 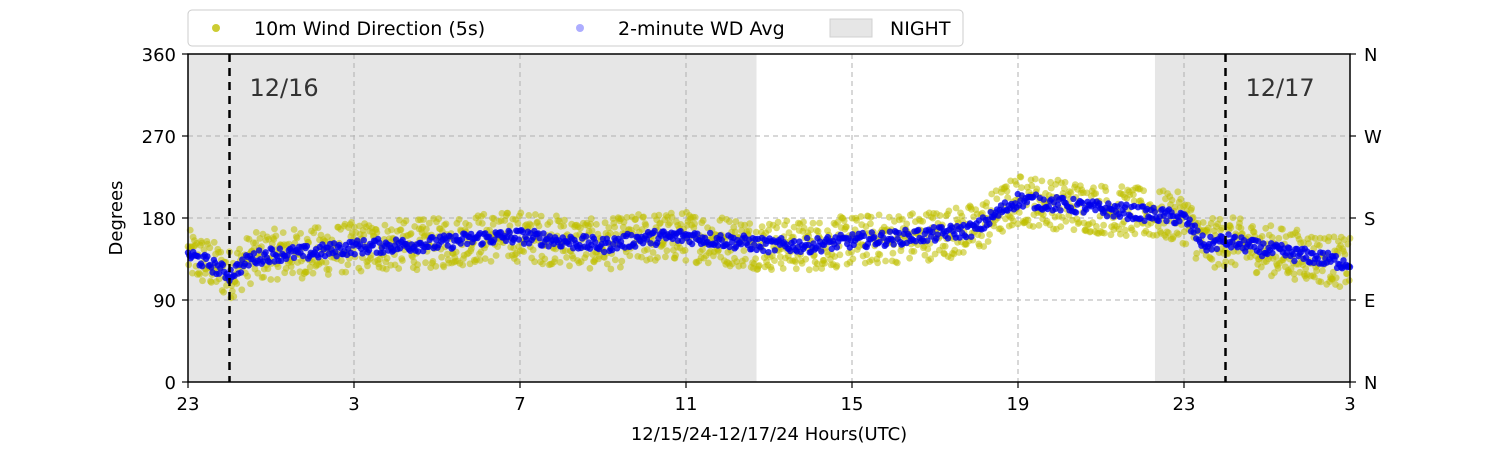 What do you see at coordinates (284, 88) in the screenshot?
I see `day-marker-label-0: 12/16` at bounding box center [284, 88].